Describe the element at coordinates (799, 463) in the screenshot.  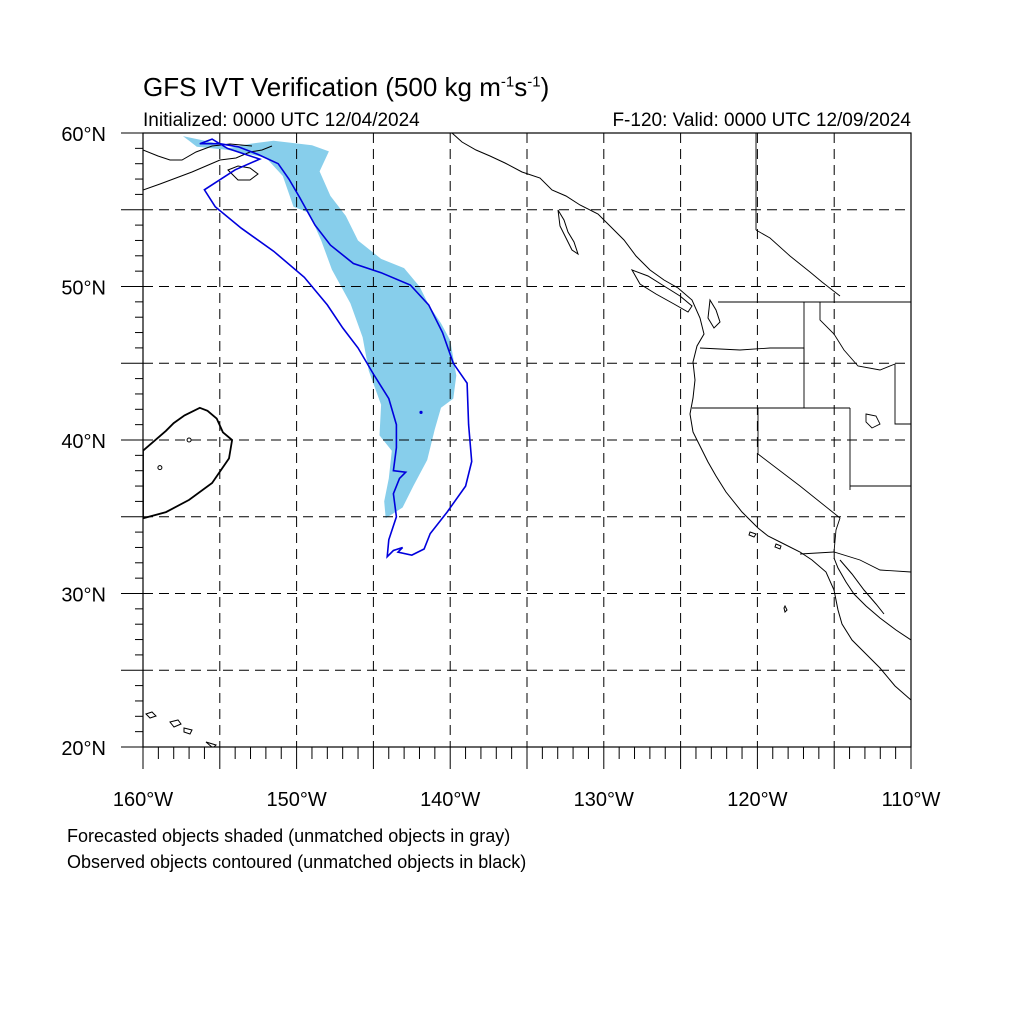
I see `border-ca-nv` at that location.